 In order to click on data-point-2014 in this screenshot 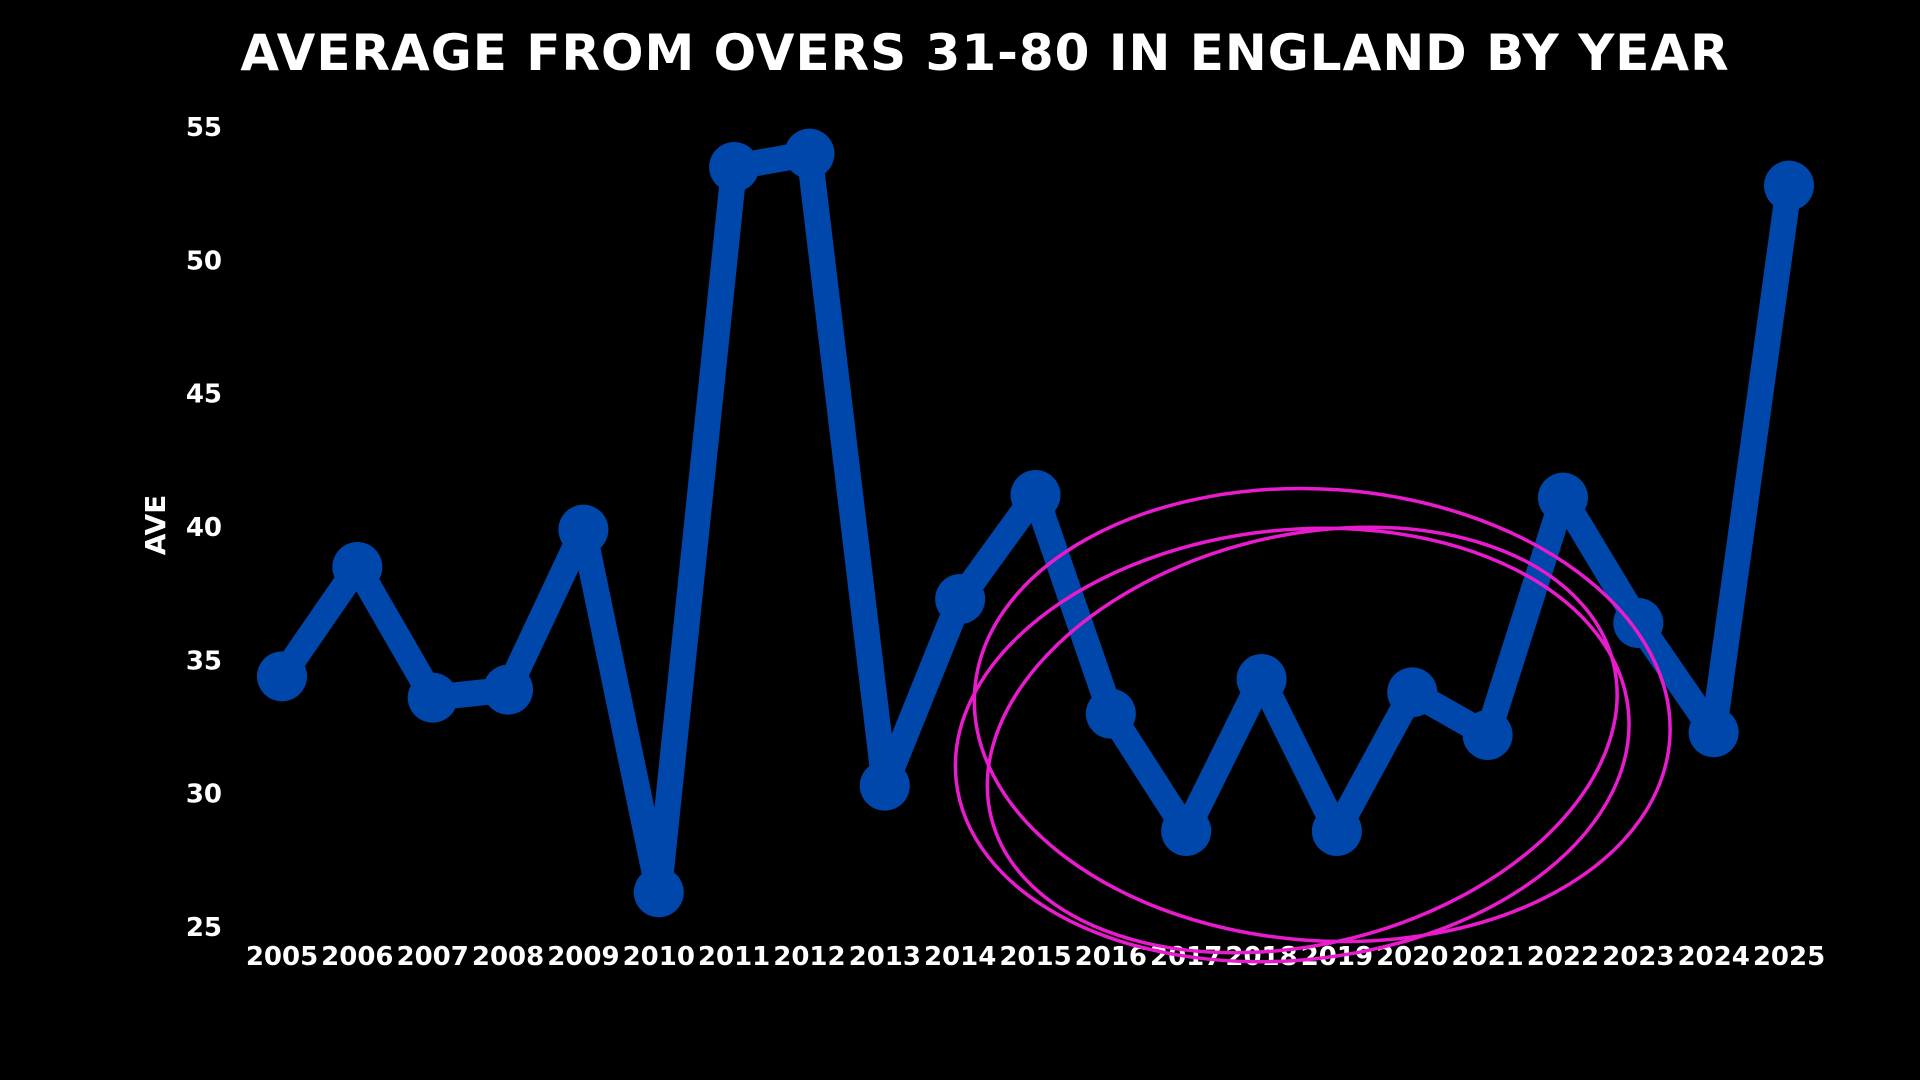, I will do `click(960, 599)`.